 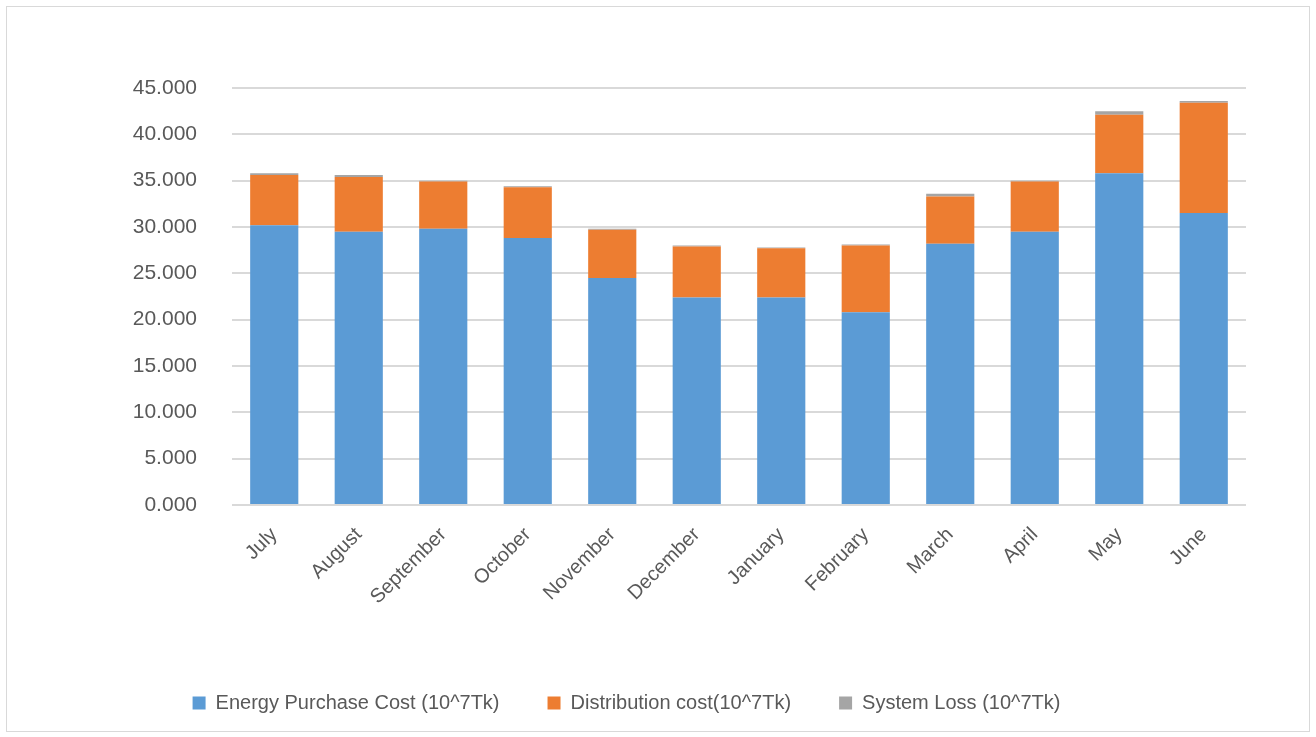 What do you see at coordinates (170, 503) in the screenshot?
I see `y-tick-label: 0.000` at bounding box center [170, 503].